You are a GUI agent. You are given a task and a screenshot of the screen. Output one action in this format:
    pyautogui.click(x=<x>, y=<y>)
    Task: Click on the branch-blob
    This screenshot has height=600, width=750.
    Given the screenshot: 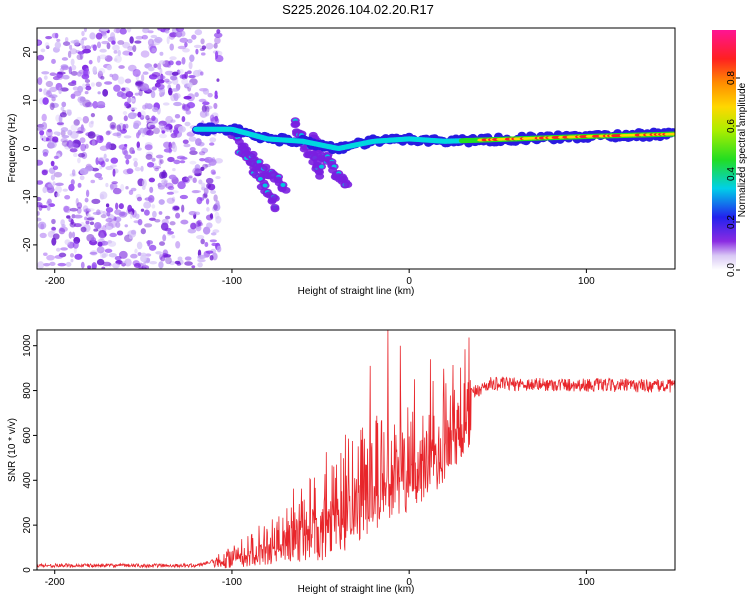 What is the action you would take?
    pyautogui.click(x=286, y=190)
    